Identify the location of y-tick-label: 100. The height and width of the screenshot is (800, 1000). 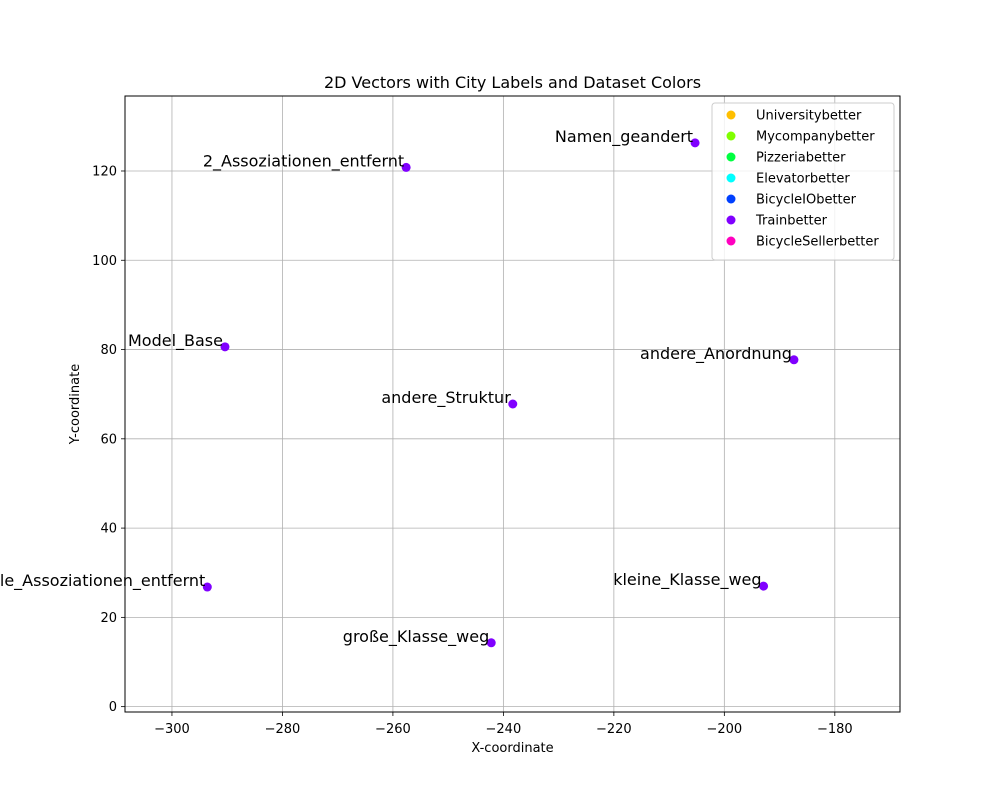
(104, 261).